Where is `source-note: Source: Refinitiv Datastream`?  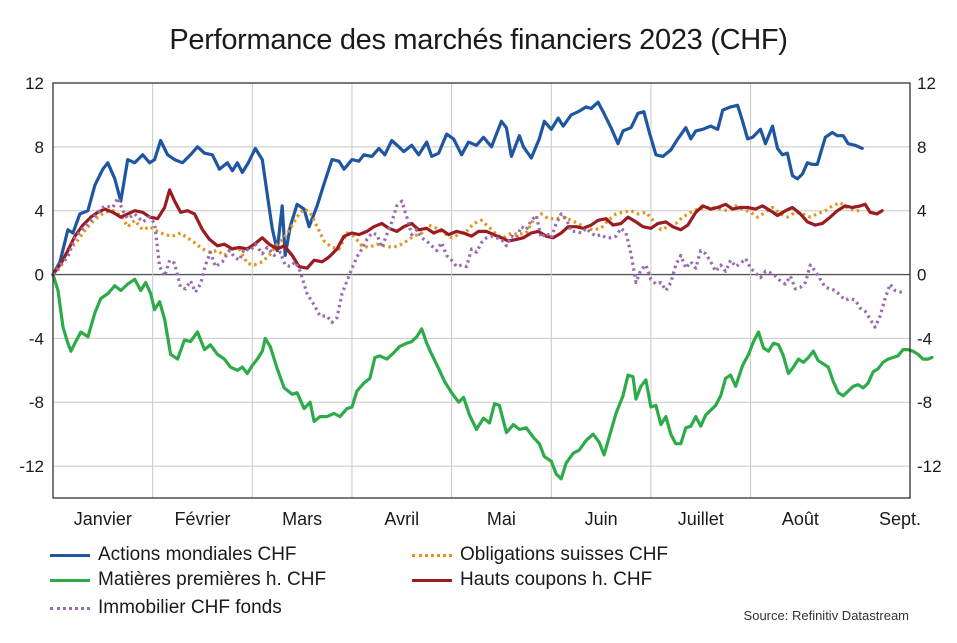 source-note: Source: Refinitiv Datastream is located at coordinates (826, 615).